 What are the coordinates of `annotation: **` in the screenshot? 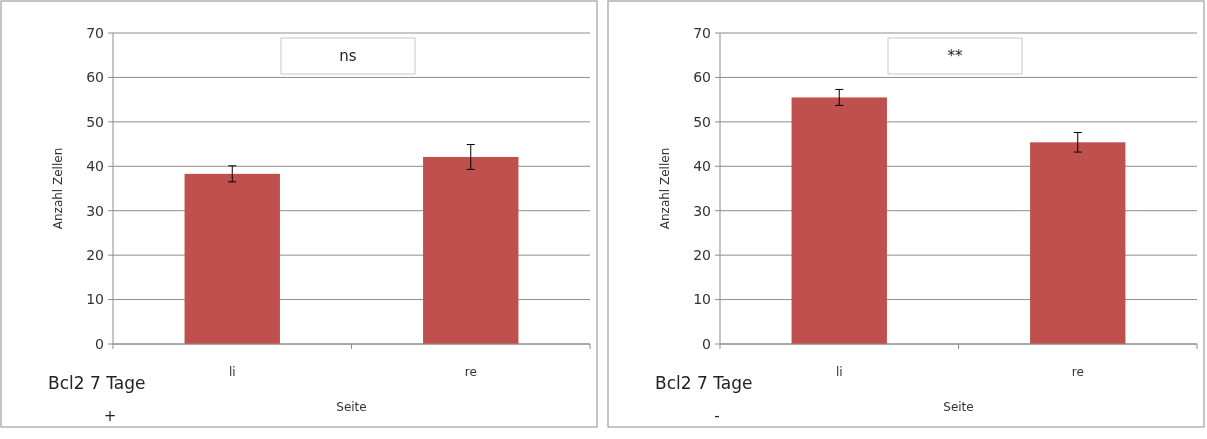 It's located at (955, 56).